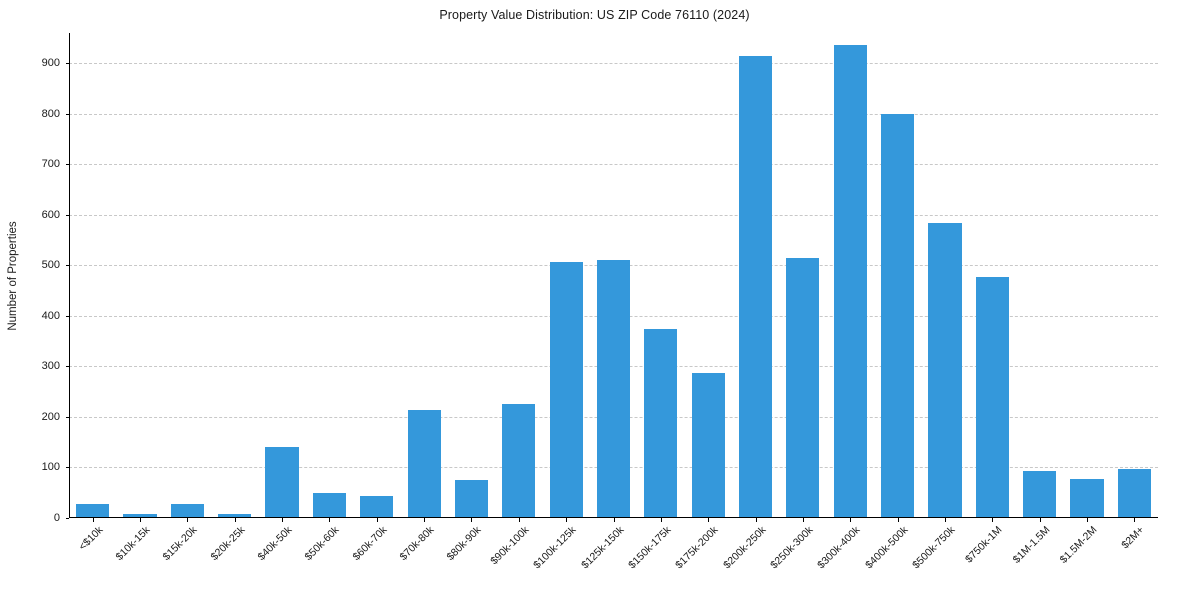 The image size is (1189, 590). I want to click on y-tick-label: 100, so click(50, 467).